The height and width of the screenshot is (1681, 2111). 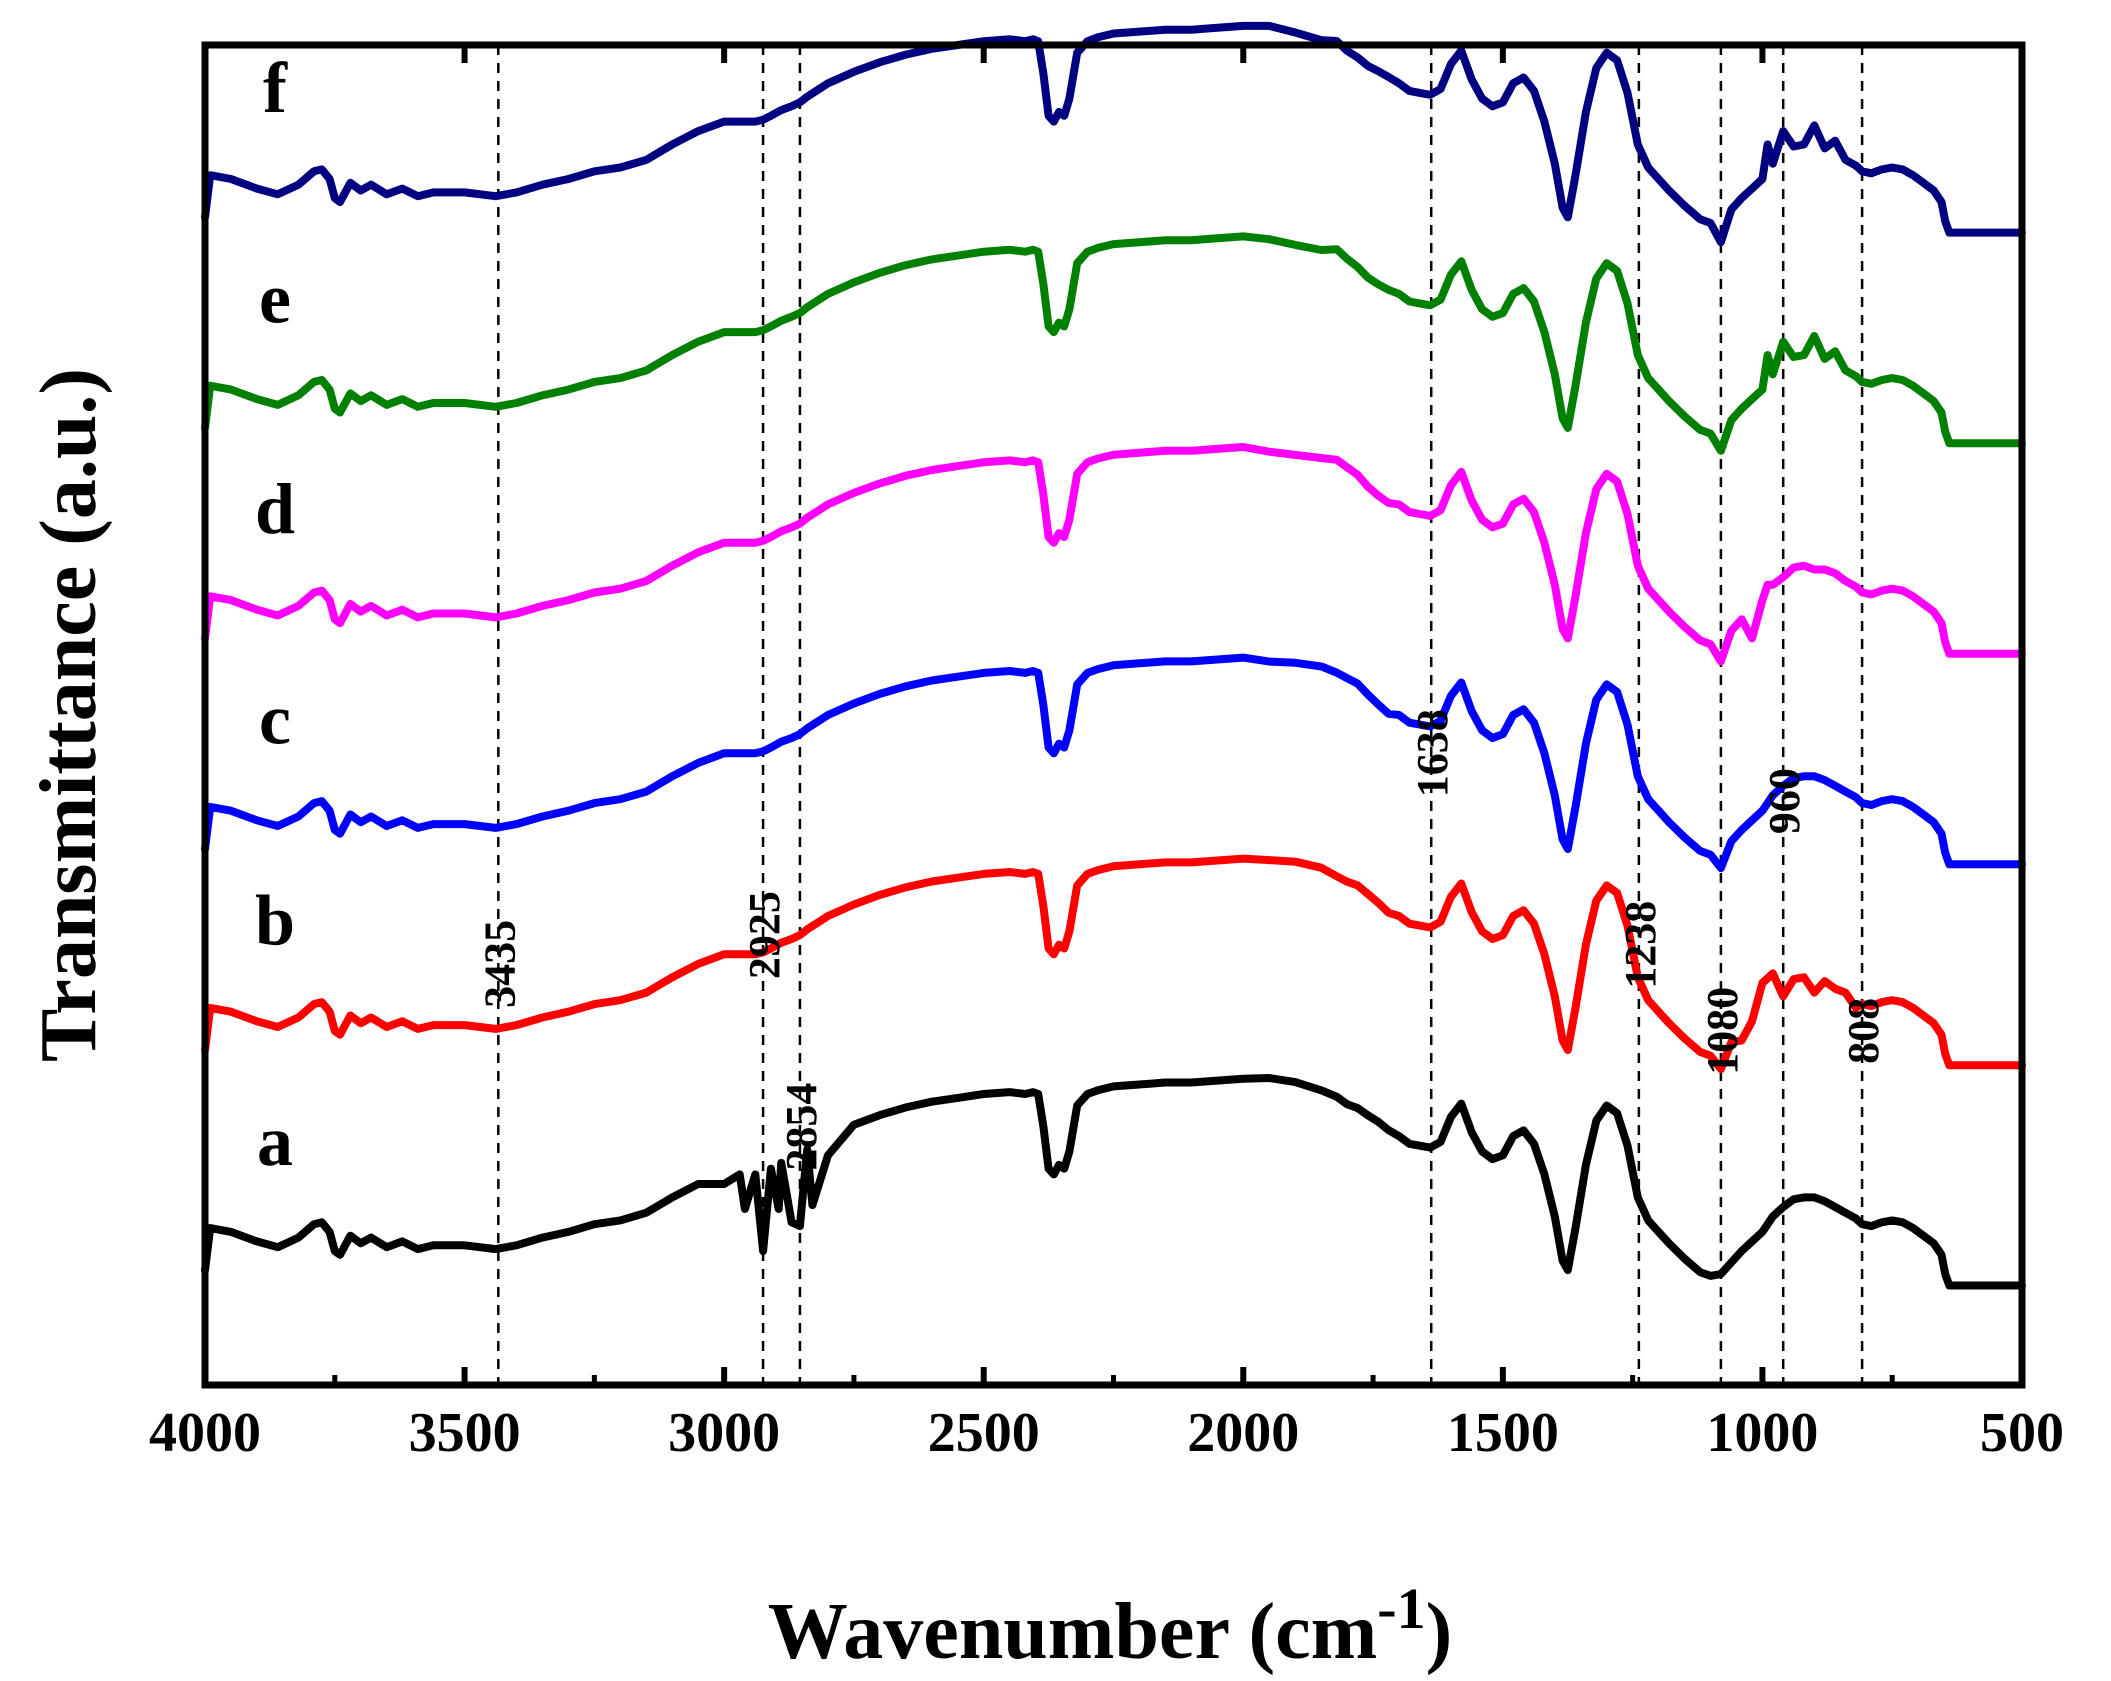 What do you see at coordinates (1073, 1632) in the screenshot?
I see `x-axis-title-main: Wavenumber (cm` at bounding box center [1073, 1632].